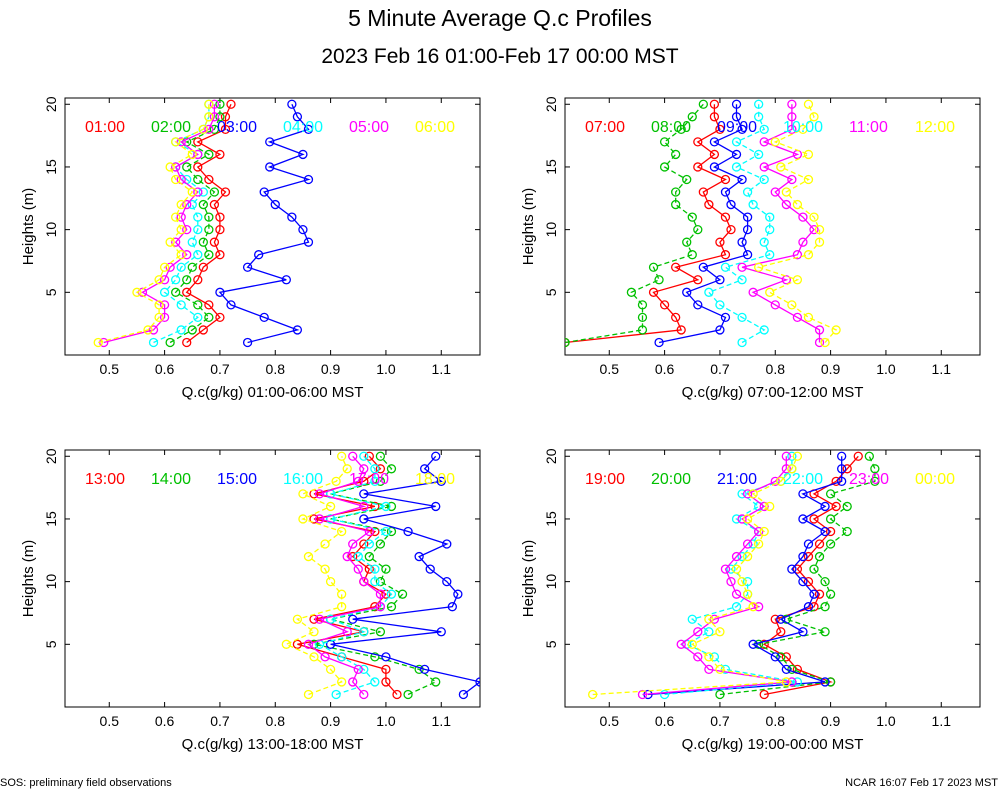  I want to click on legend-entry: 16:00, so click(303, 479).